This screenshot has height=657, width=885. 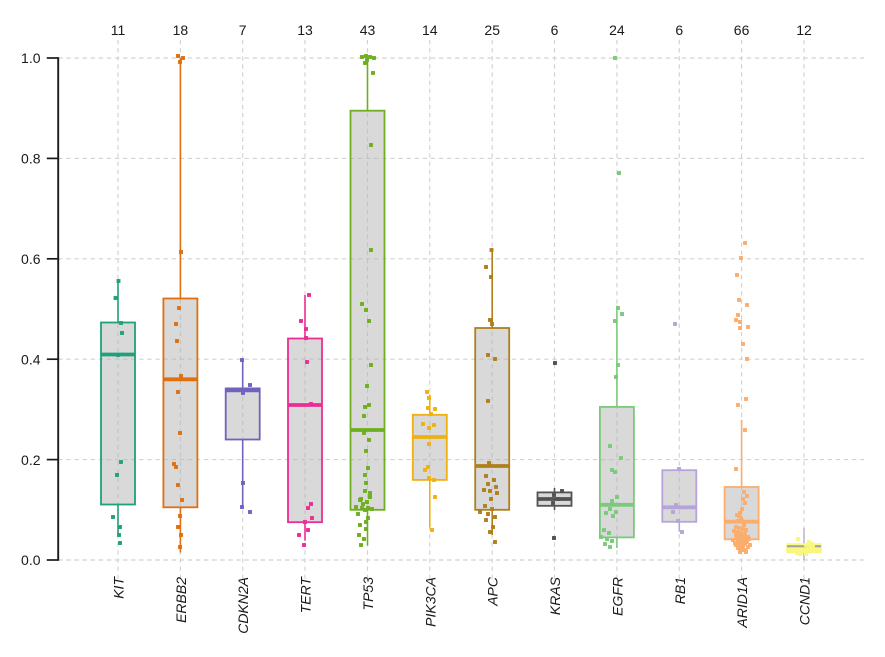 I want to click on svg-text: 12, so click(x=804, y=30).